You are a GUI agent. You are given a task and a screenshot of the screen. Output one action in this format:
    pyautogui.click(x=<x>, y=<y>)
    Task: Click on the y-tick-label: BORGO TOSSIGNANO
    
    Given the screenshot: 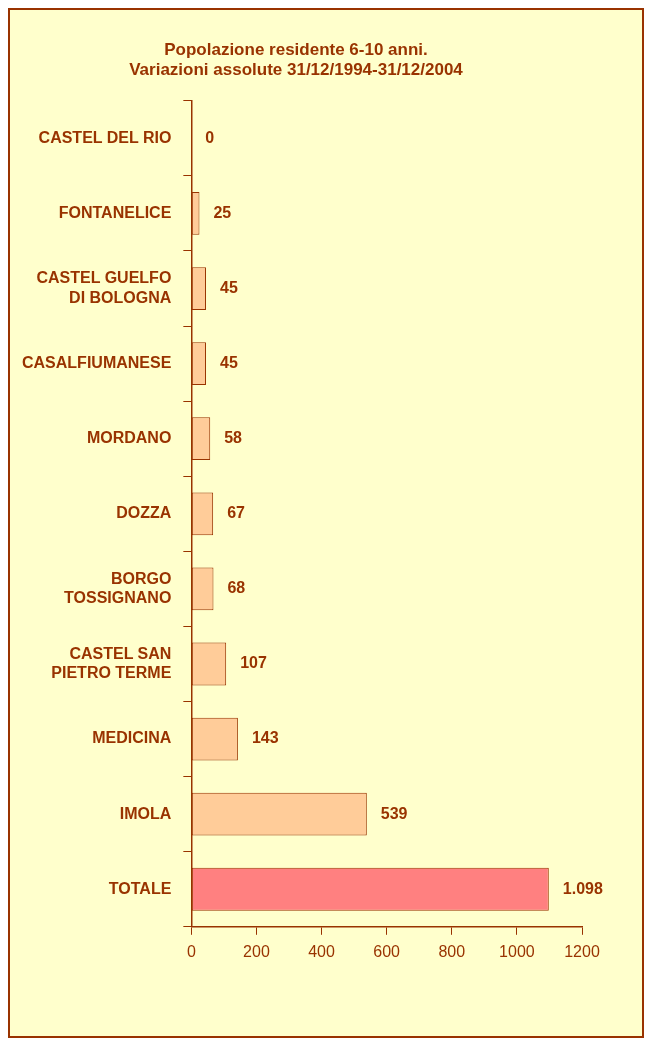 What is the action you would take?
    pyautogui.click(x=118, y=587)
    